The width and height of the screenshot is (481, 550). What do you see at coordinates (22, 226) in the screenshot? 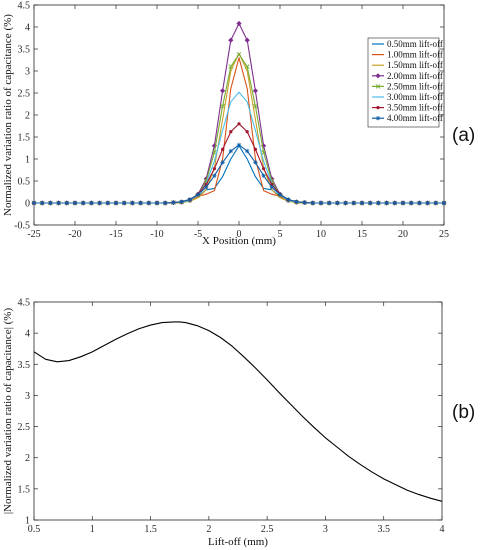
I see `y-tick-label: -0.5` at bounding box center [22, 226].